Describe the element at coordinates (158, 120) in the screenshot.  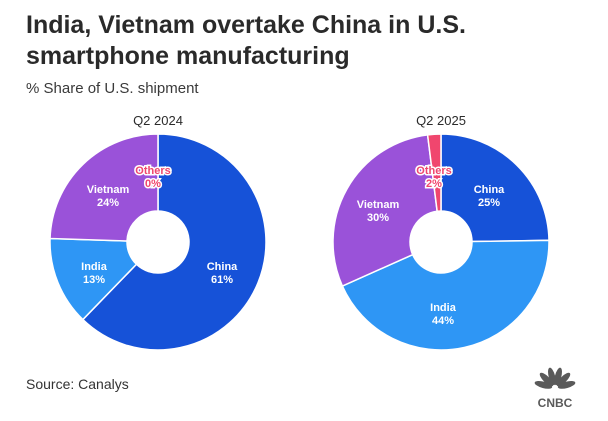
I see `chart-panel-title: Q2 2024` at that location.